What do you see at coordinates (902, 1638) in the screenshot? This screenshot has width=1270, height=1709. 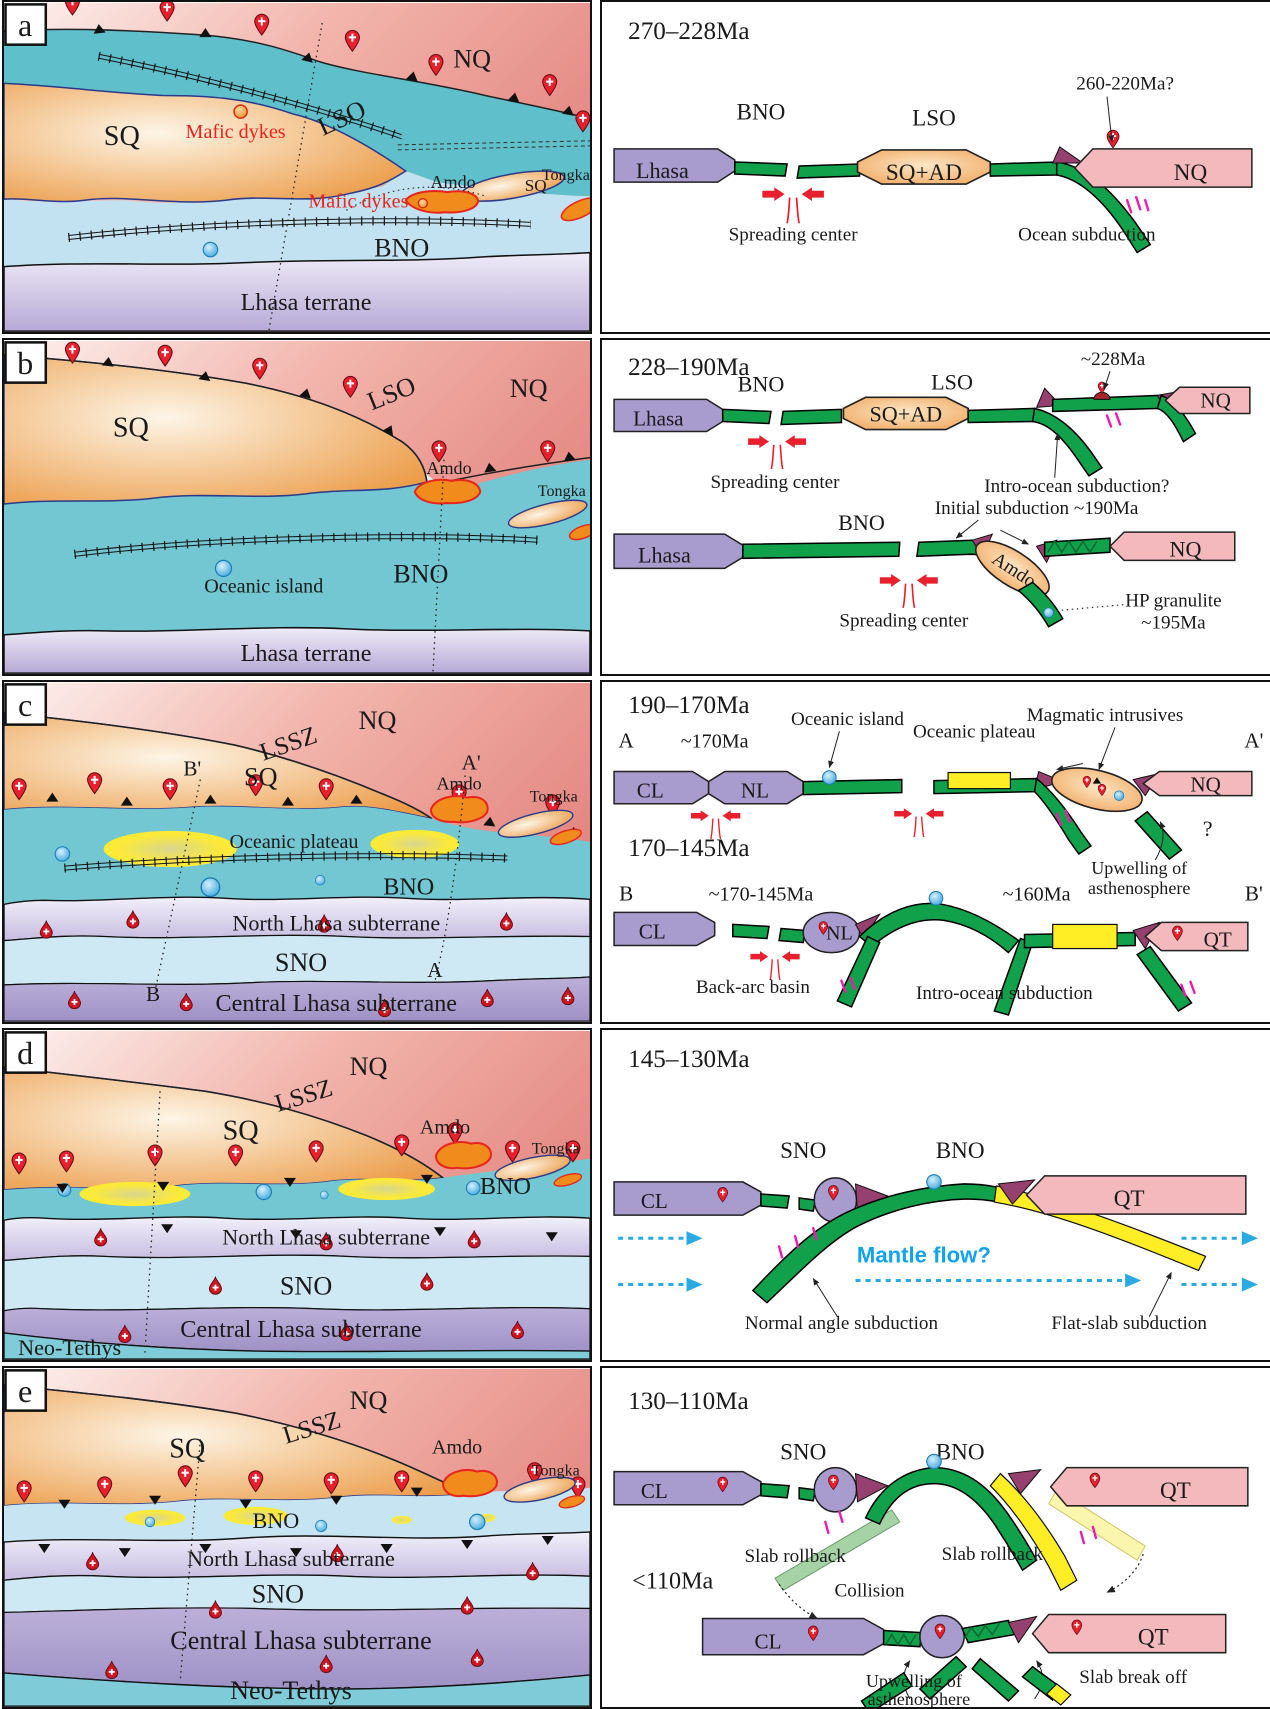 I see `collision-crust` at bounding box center [902, 1638].